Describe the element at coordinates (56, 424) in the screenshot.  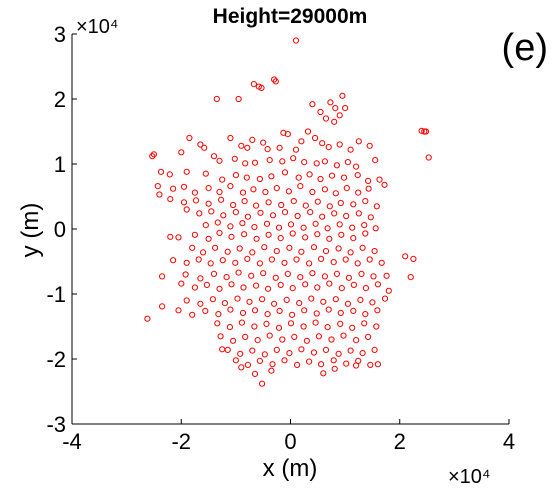
I see `y-tick-label: -3` at that location.